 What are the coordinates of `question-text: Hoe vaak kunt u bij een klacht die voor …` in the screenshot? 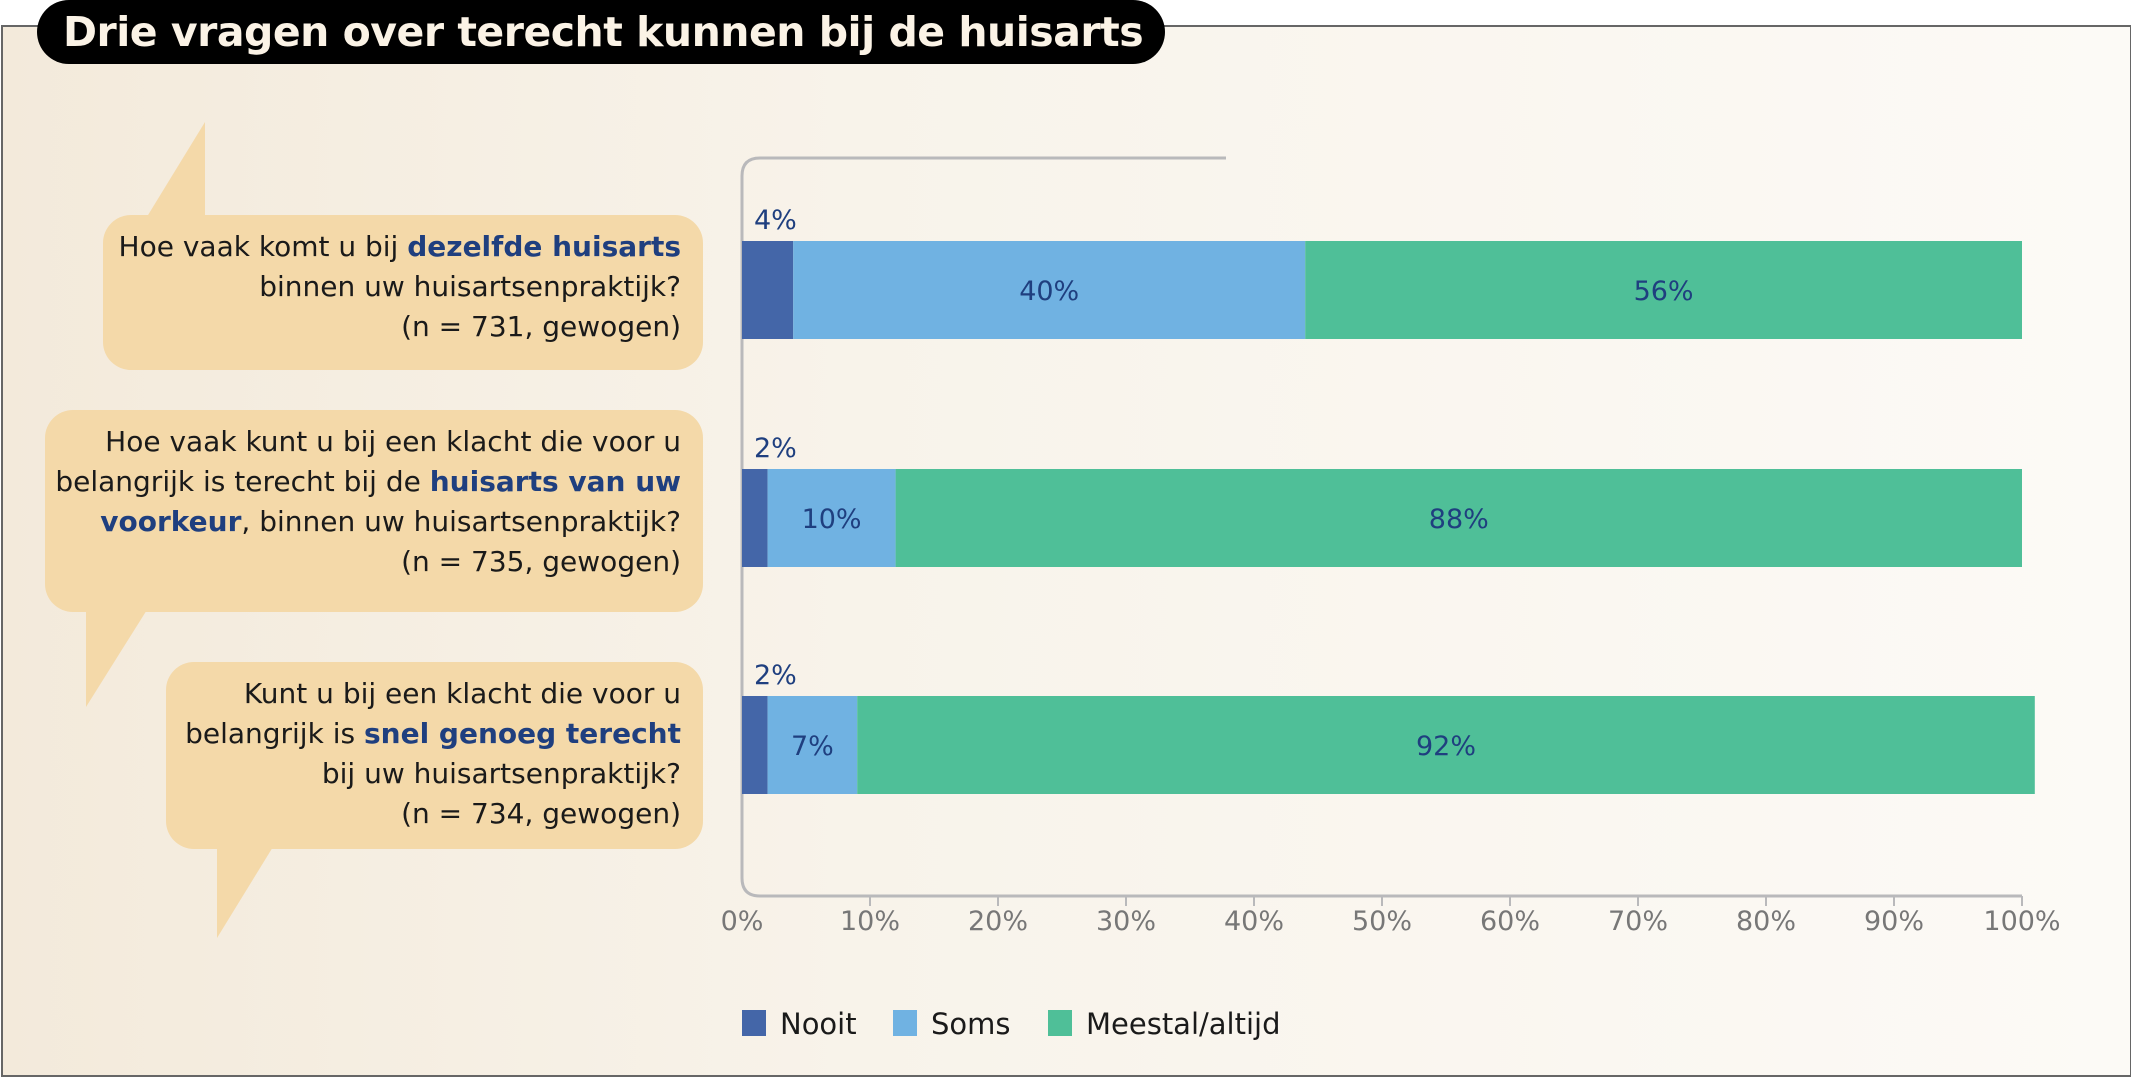 It's located at (393, 441).